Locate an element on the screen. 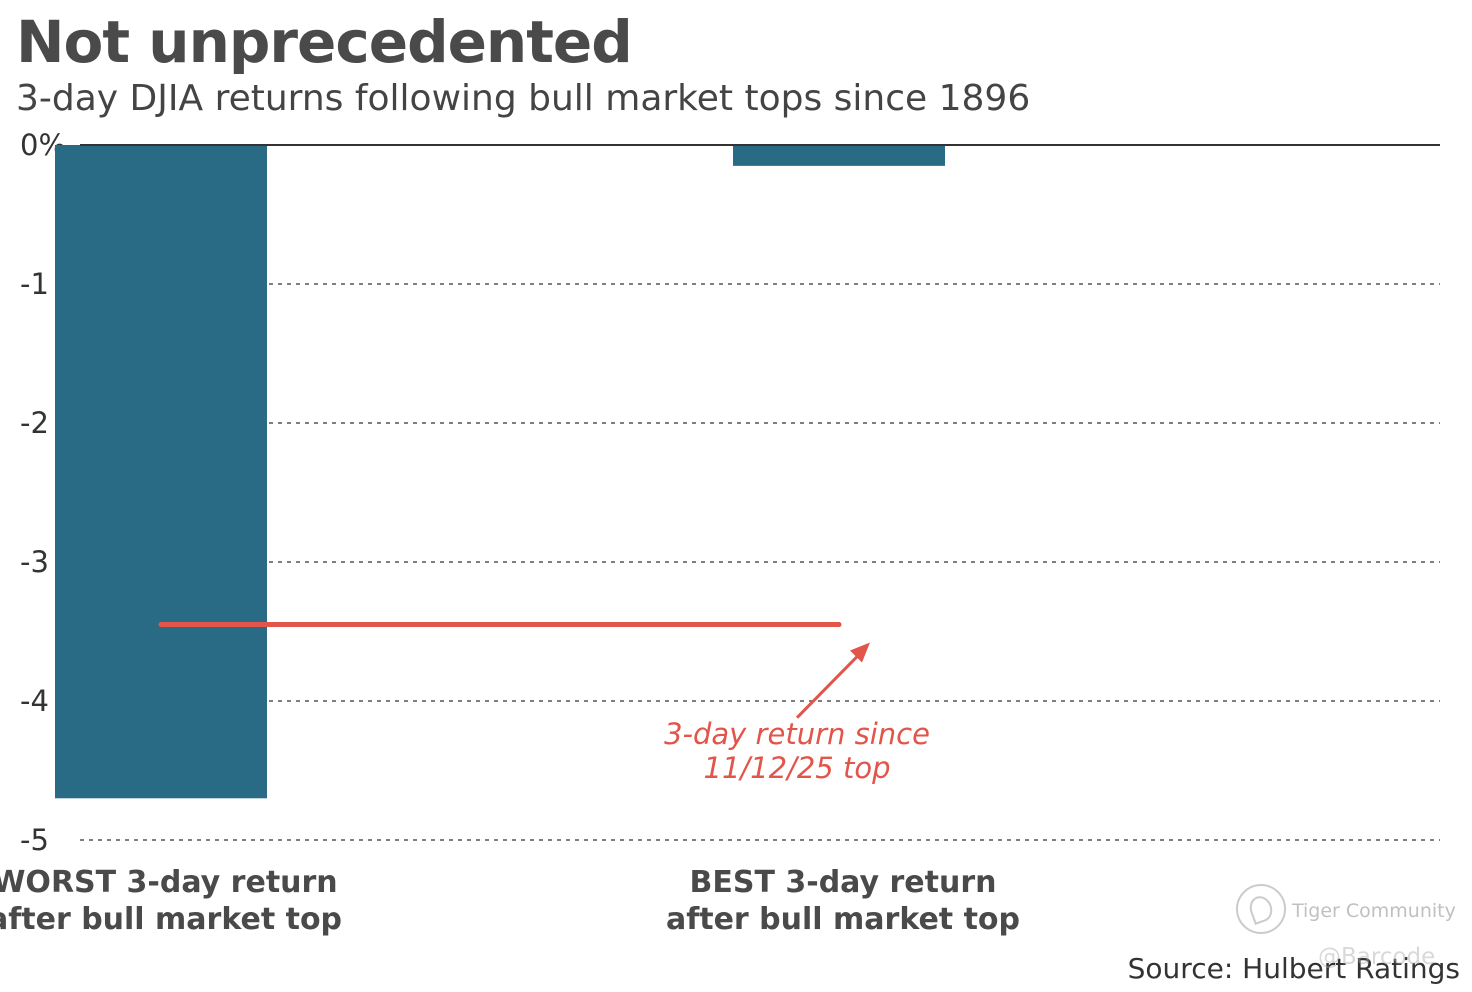 The width and height of the screenshot is (1472, 992). tiger-logo-icon is located at coordinates (1261, 909).